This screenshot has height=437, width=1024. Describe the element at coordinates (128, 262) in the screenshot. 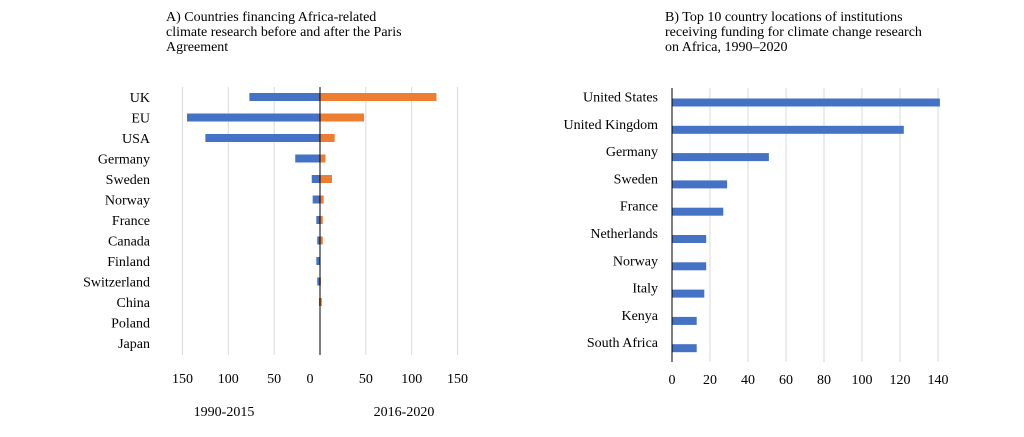

I see `category-label: Finland` at that location.